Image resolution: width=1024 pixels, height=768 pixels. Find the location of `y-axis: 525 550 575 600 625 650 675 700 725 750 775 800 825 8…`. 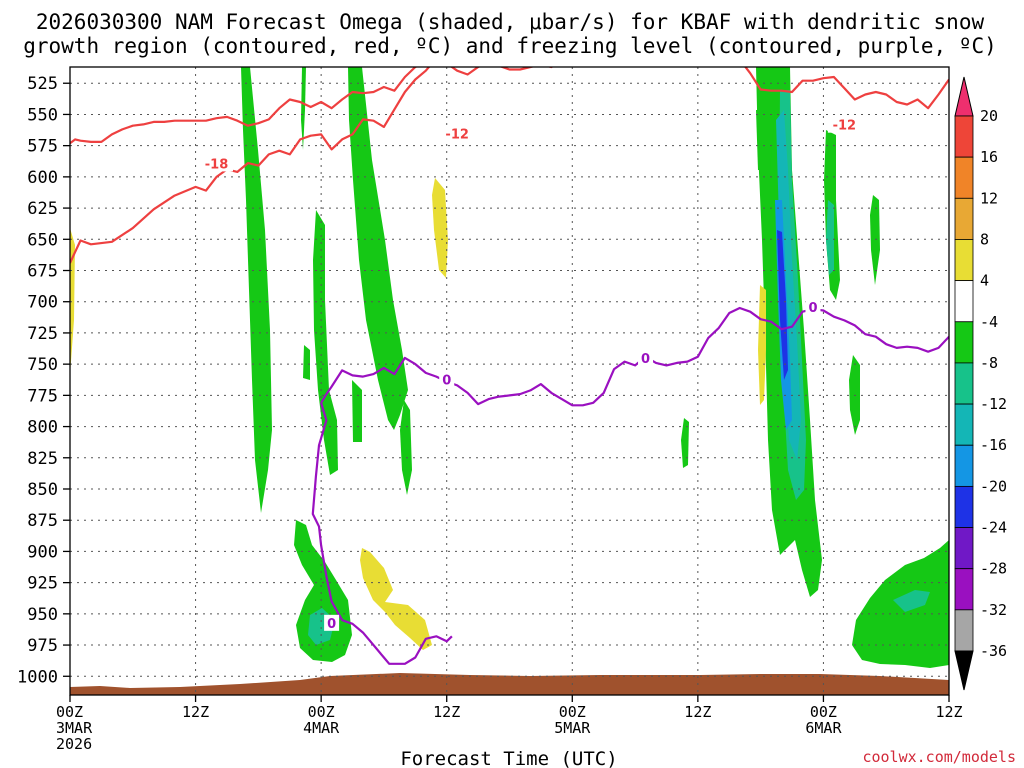

y-axis: 525 550 575 600 625 650 675 700 725 750 775 800 825 8… is located at coordinates (43, 380).